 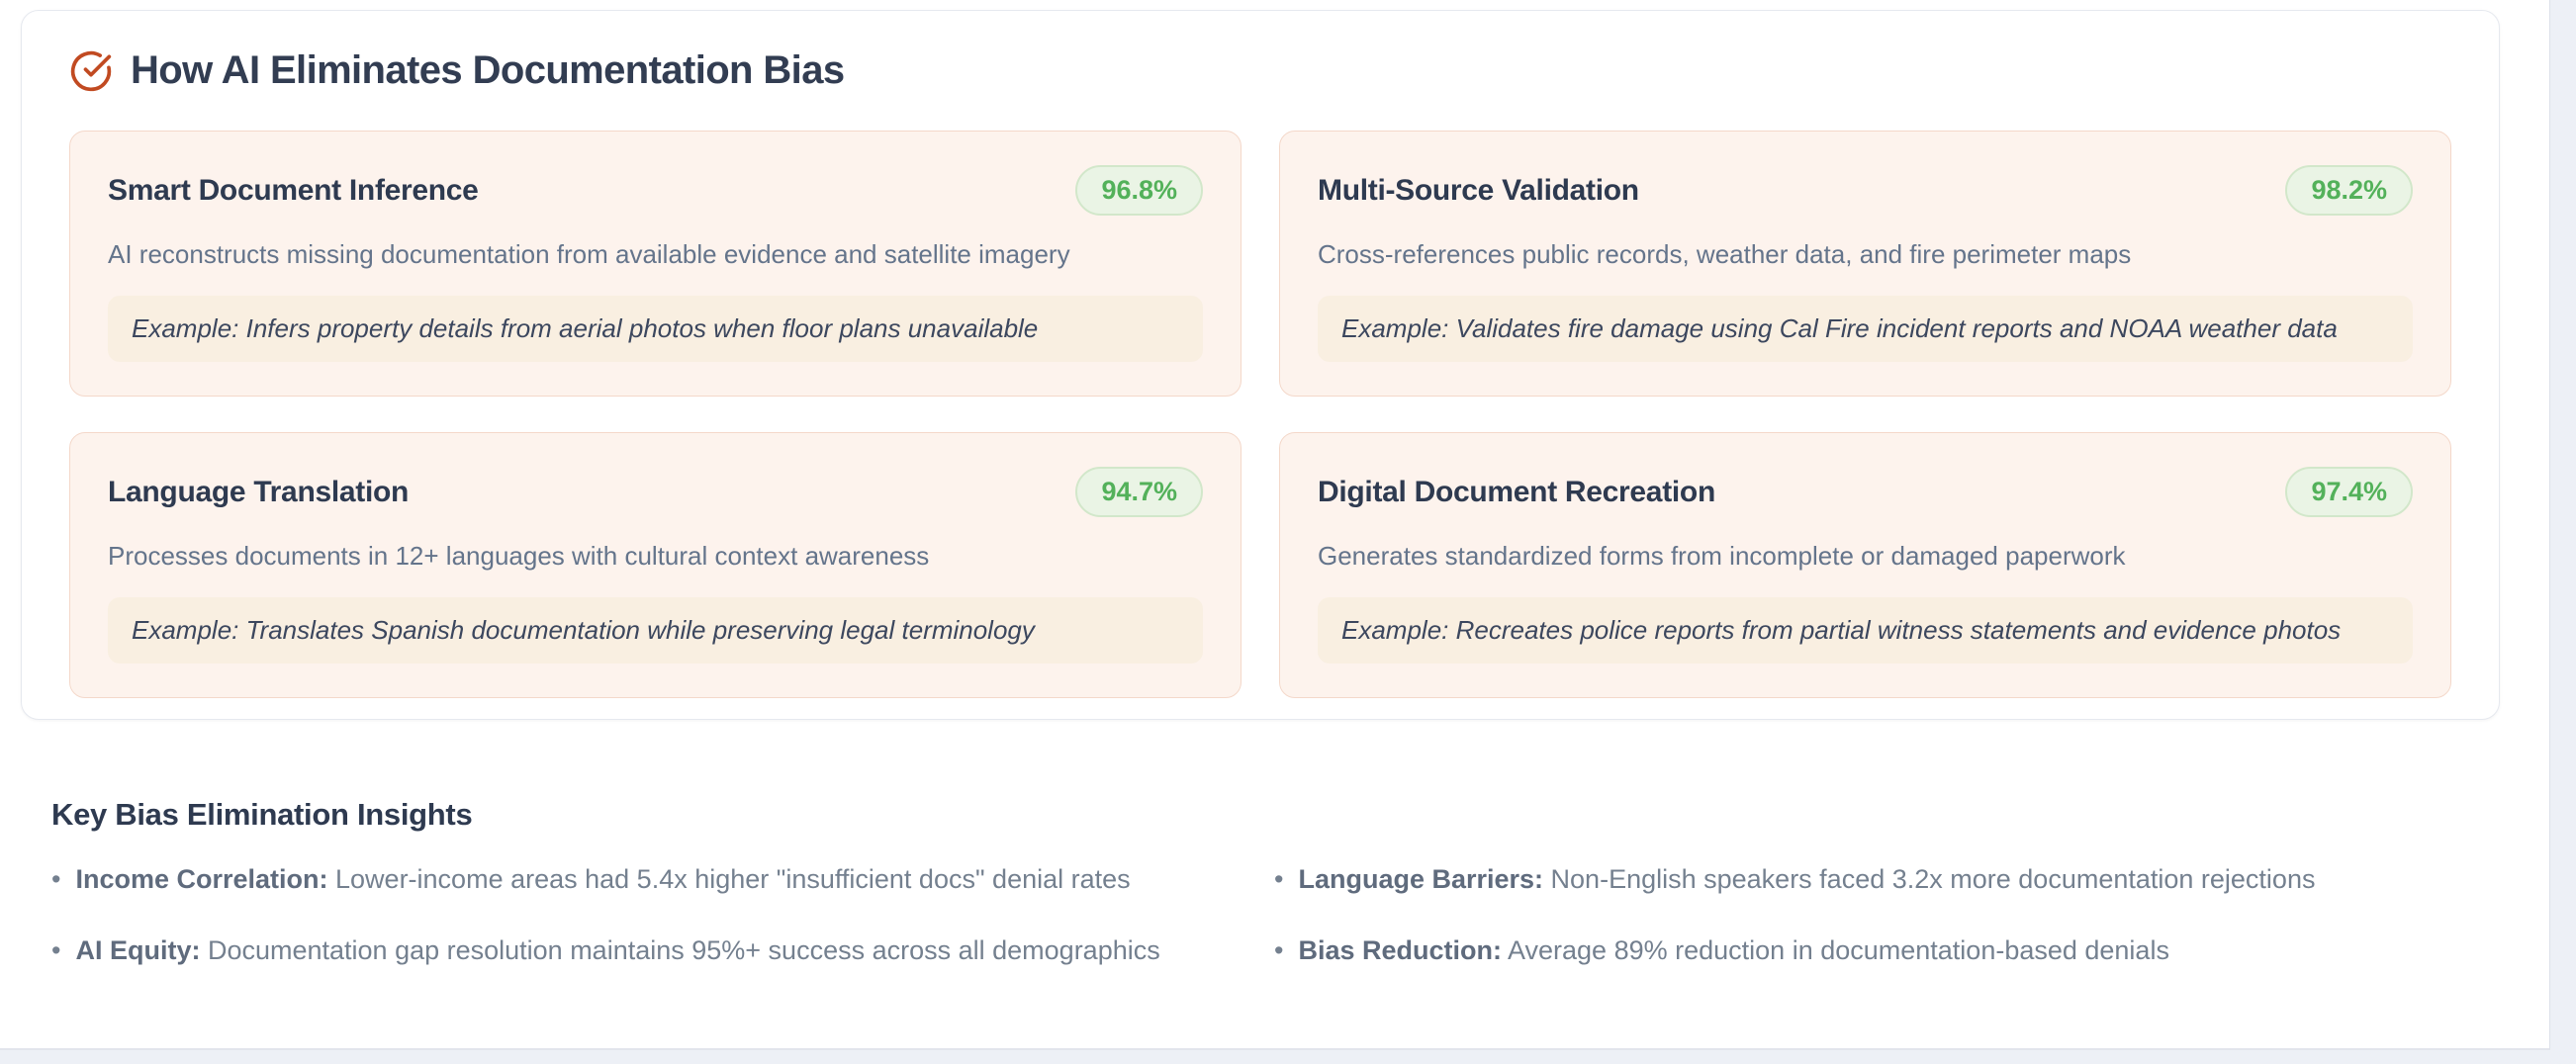 What do you see at coordinates (1260, 70) in the screenshot?
I see `panel-header: How AI Eliminates Documentation Bias` at bounding box center [1260, 70].